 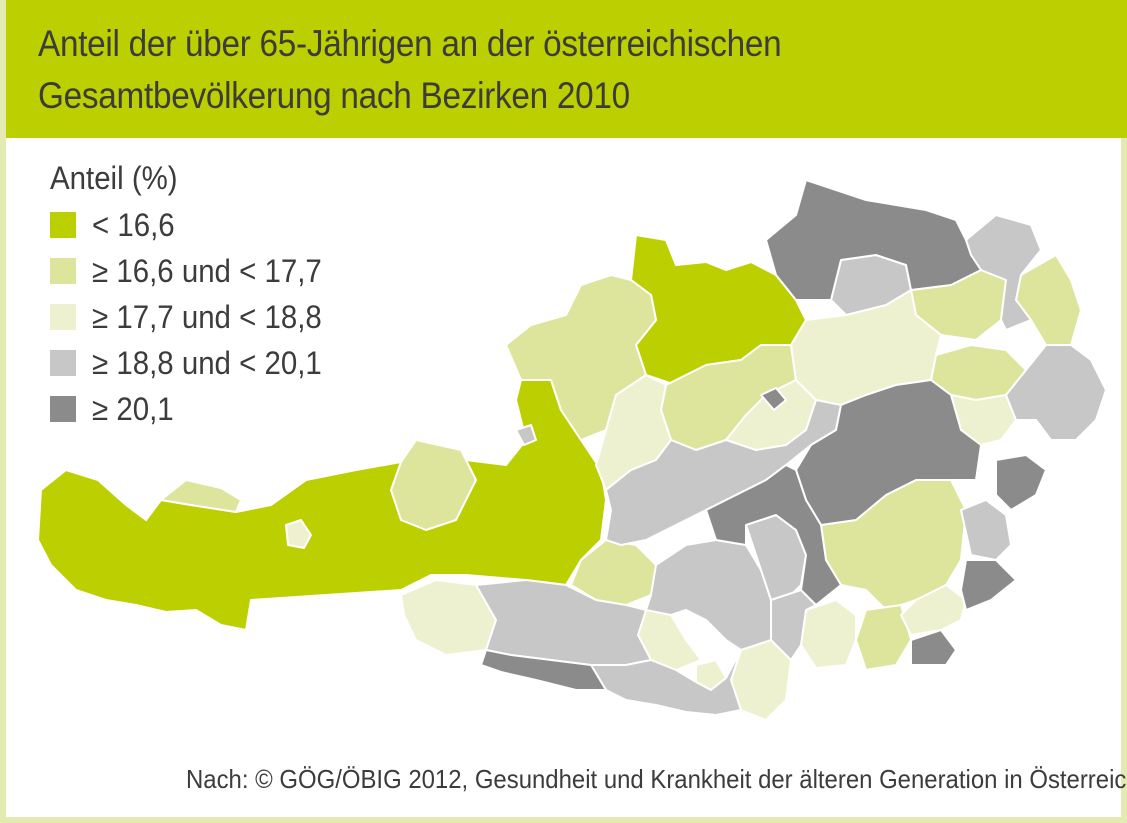 What do you see at coordinates (207, 316) in the screenshot?
I see `legend-label: ≥ 17,7 und < 18,8` at bounding box center [207, 316].